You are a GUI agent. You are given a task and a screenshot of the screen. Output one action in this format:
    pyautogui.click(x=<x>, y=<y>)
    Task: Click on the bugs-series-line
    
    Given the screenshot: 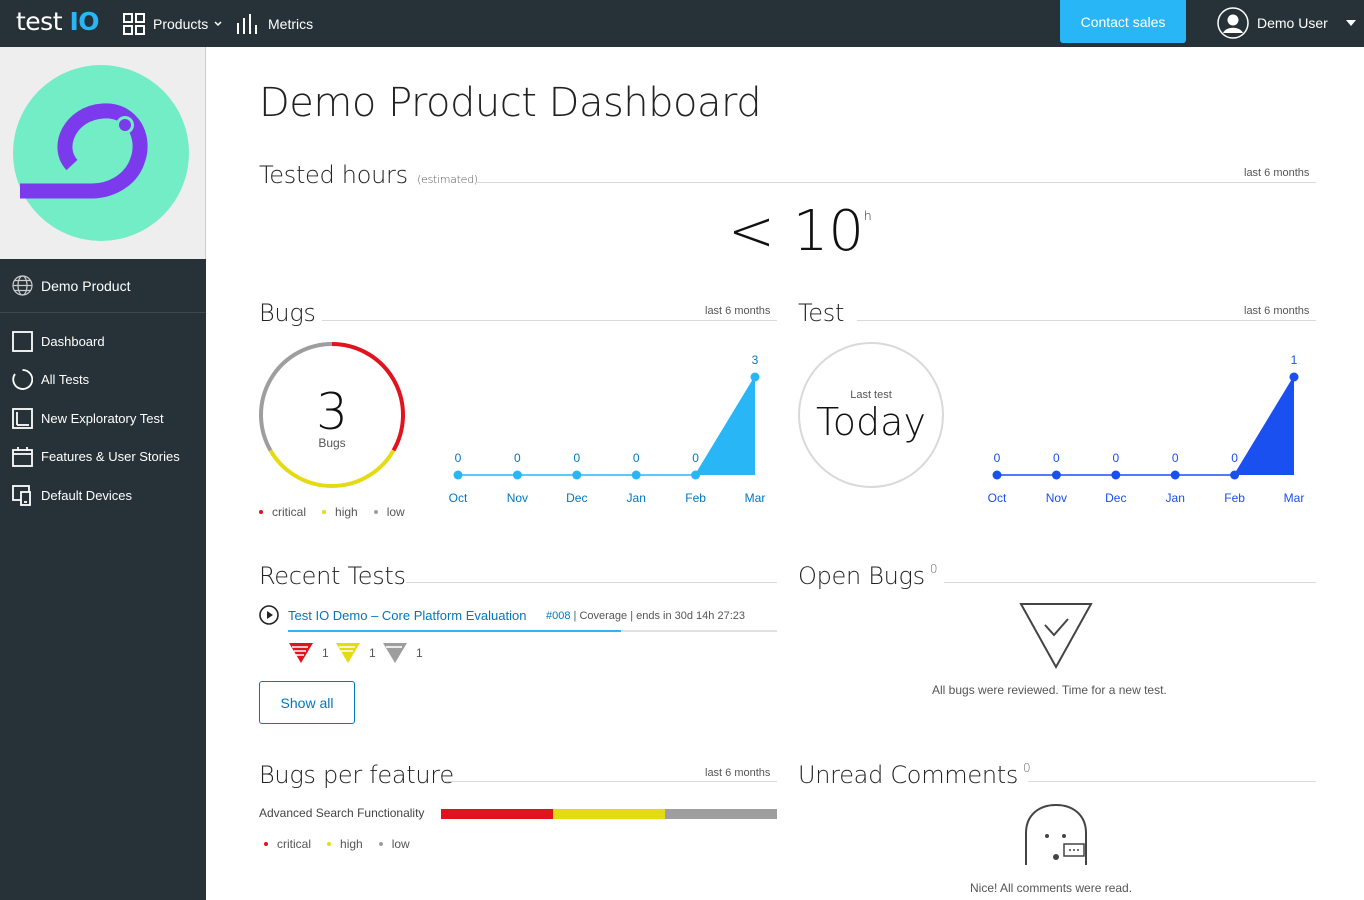 What is the action you would take?
    pyautogui.click(x=607, y=426)
    